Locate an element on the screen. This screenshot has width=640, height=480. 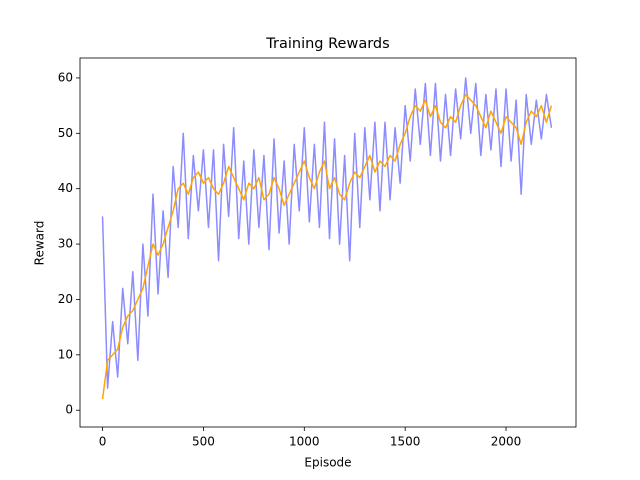
y-tick-label: 50 is located at coordinates (65, 133).